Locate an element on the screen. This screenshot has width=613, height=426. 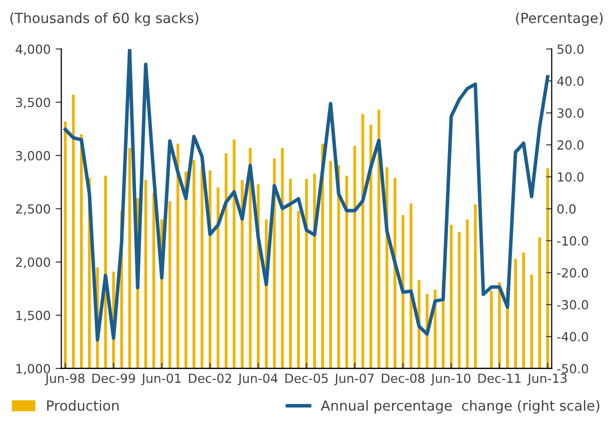
x-tick-label: Dec-11 is located at coordinates (499, 379).